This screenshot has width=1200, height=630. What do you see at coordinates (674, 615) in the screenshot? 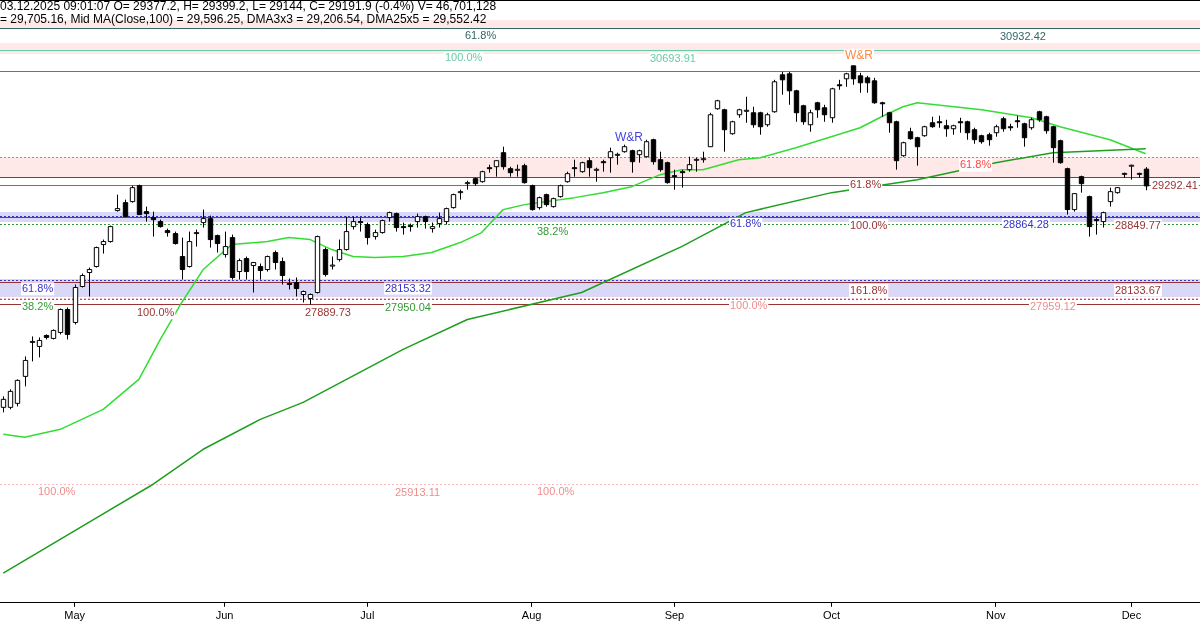
I see `x-tick-label: Sep` at bounding box center [674, 615].